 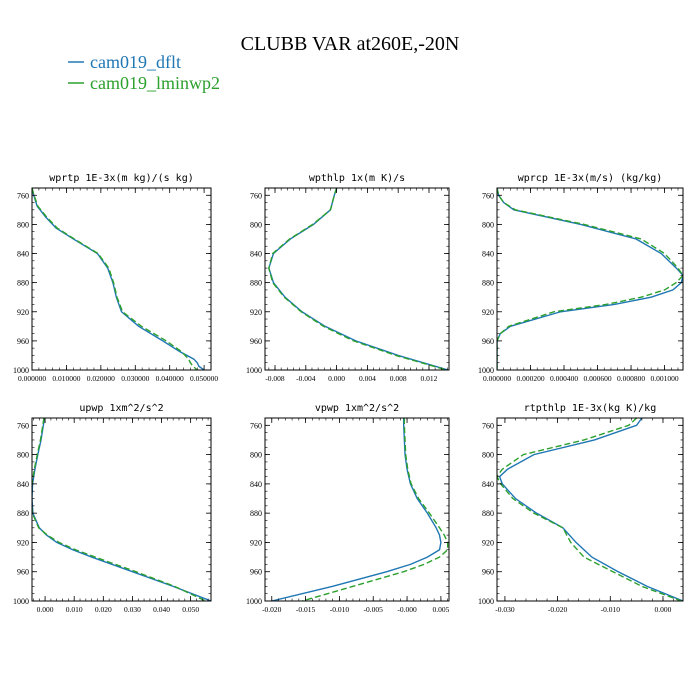 What do you see at coordinates (350, 44) in the screenshot?
I see `figure-title: CLUBB VAR at260E,-20N` at bounding box center [350, 44].